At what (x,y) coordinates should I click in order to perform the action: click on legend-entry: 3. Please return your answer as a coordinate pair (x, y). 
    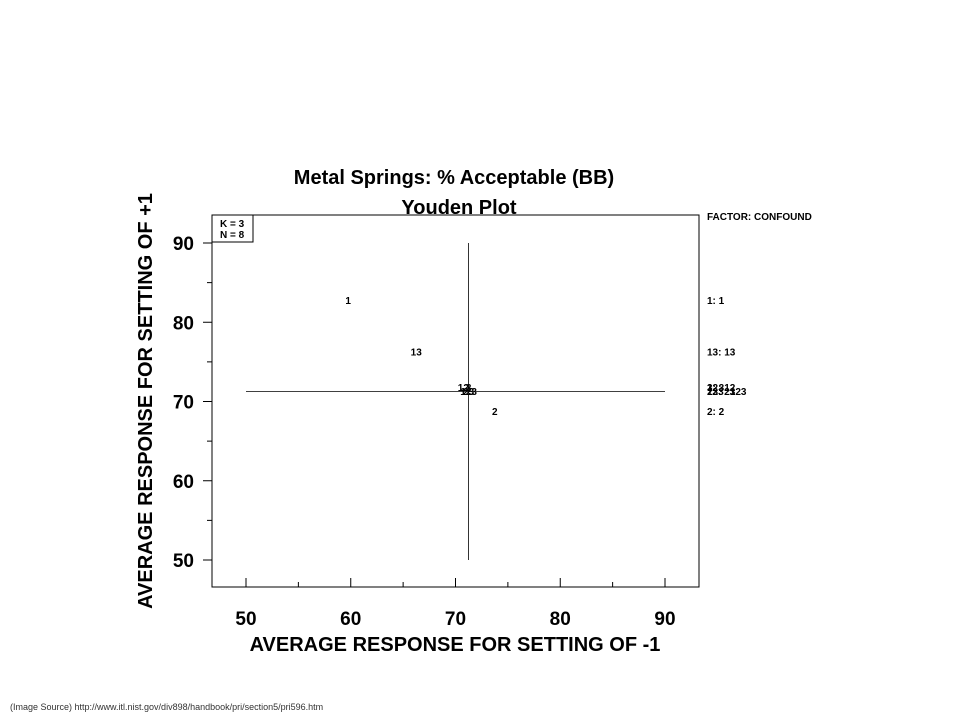
    Looking at the image, I should click on (716, 388).